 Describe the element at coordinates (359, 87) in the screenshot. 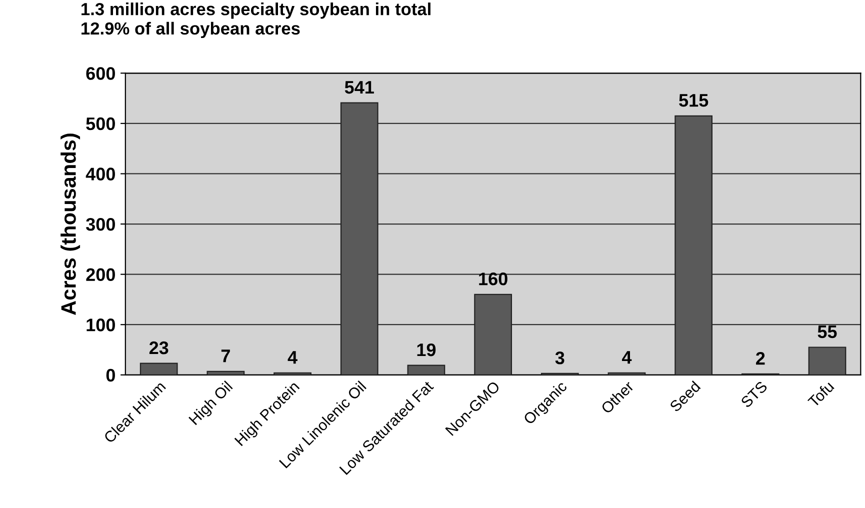

I see `data-label: 541` at that location.